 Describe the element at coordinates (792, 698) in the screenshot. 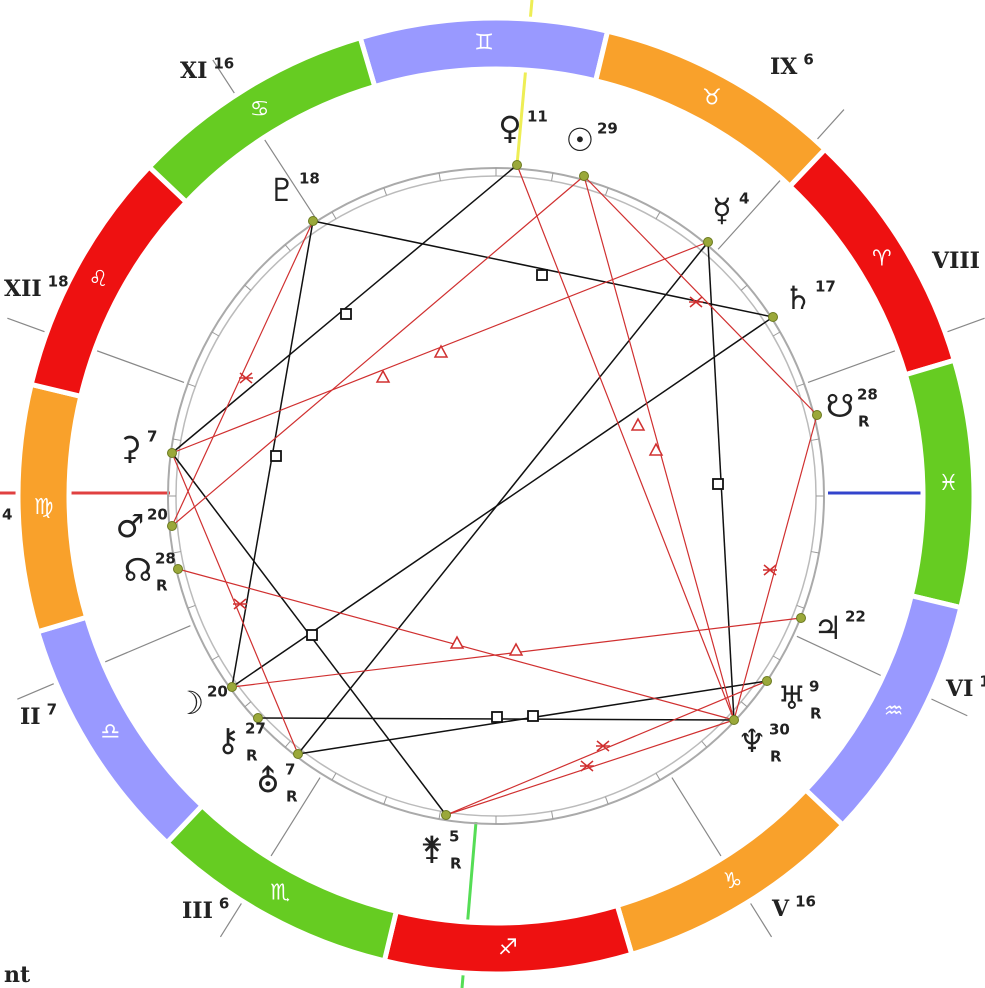

I see `planet-symbol: ♅` at that location.